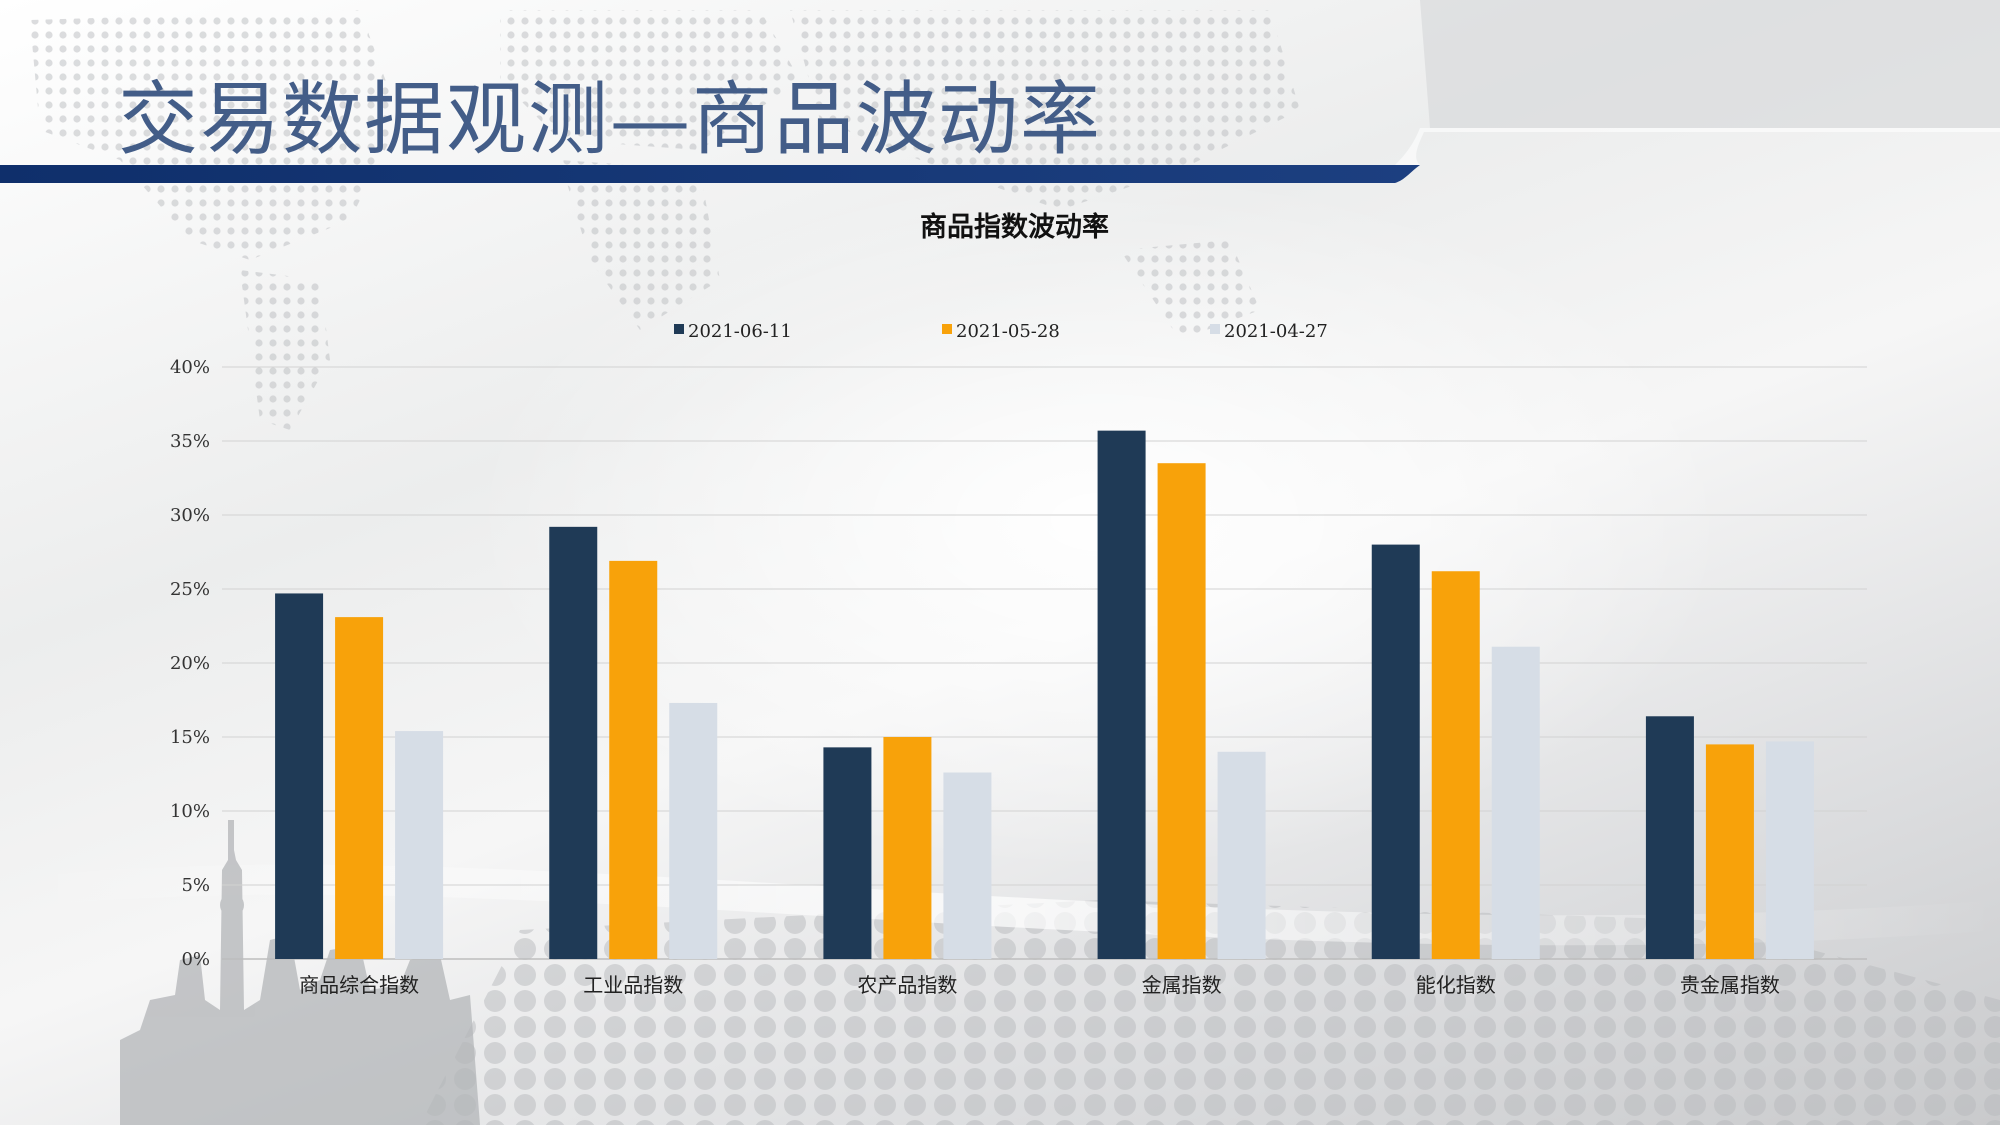  Describe the element at coordinates (1014, 227) in the screenshot. I see `chart-title: 商品指数波动率` at that location.